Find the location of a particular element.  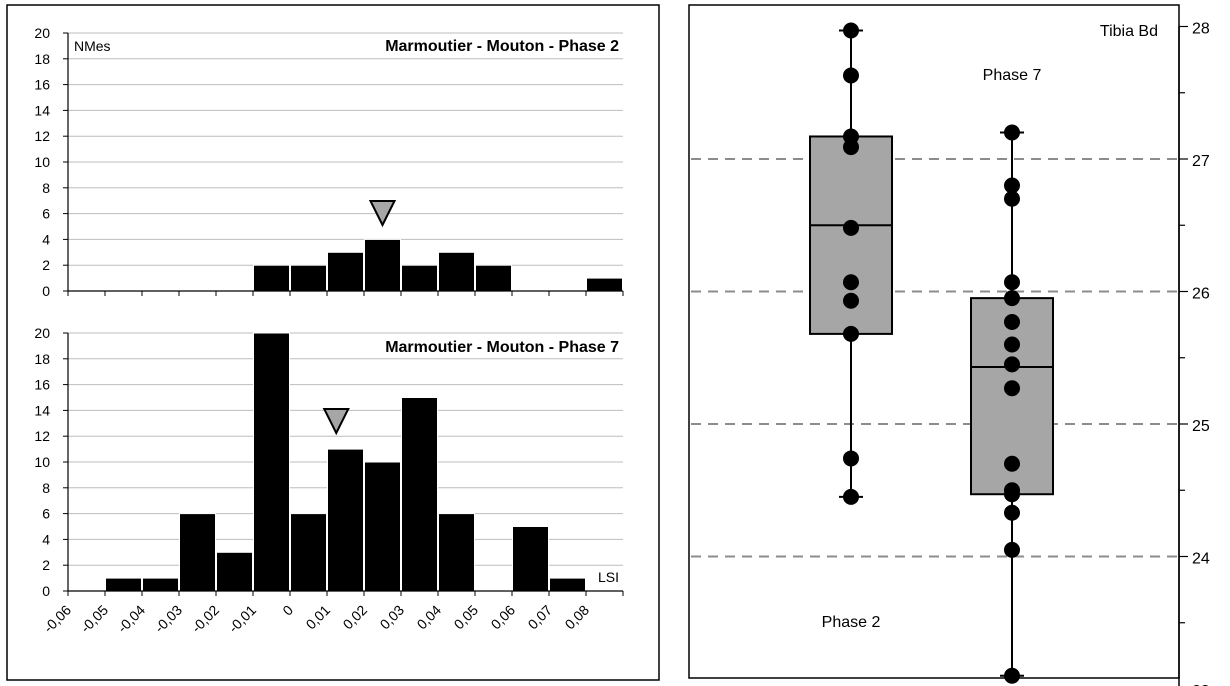

histogram-phase-2-mean-marker is located at coordinates (382, 214).